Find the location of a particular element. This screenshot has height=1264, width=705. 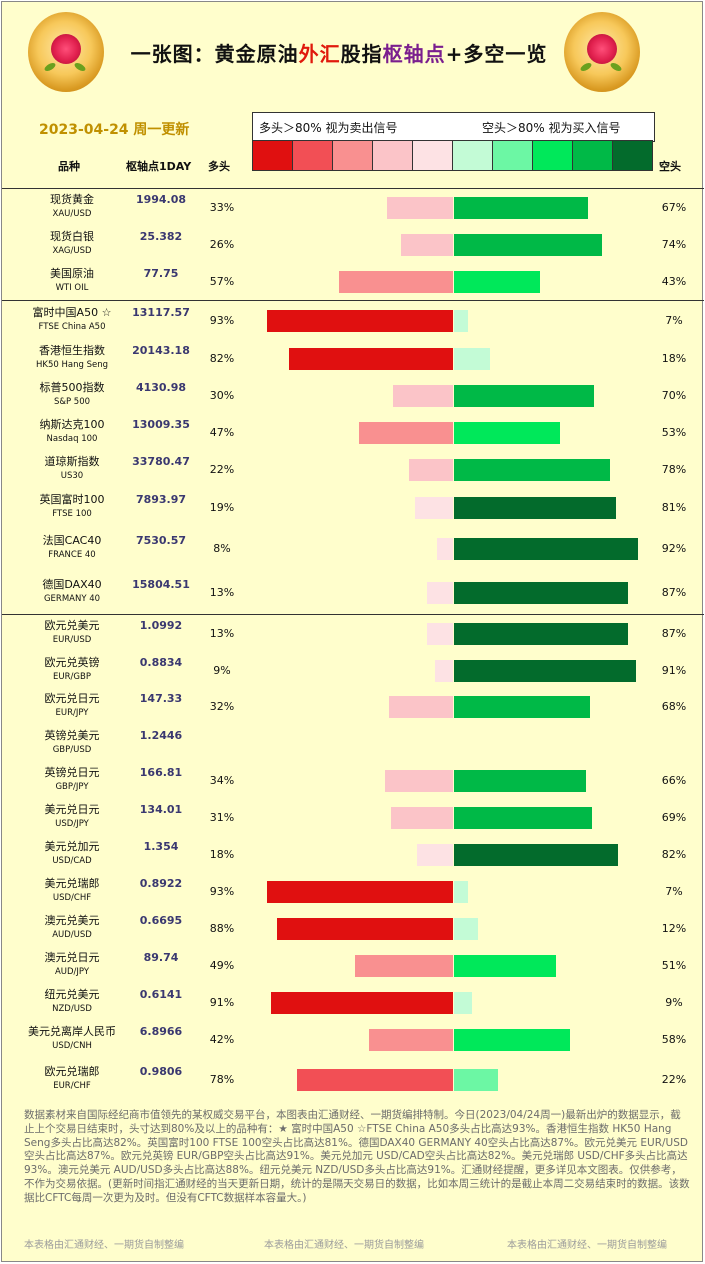

pivot-value: 1.2446 is located at coordinates (161, 735).